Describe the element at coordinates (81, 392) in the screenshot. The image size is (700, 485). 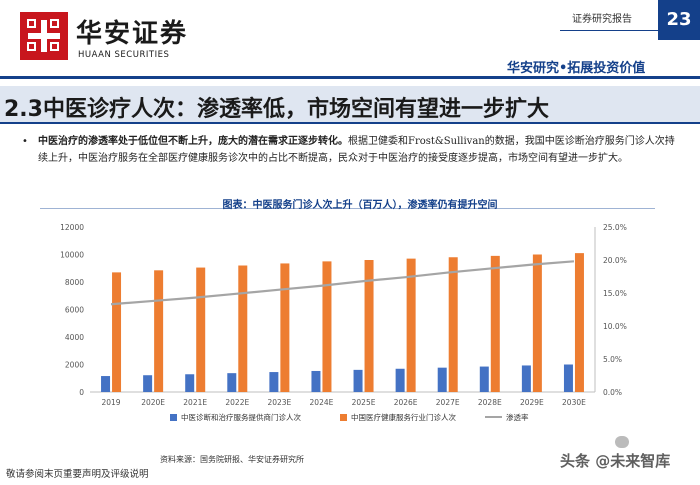
I see `y-left-tick-label: 0` at that location.